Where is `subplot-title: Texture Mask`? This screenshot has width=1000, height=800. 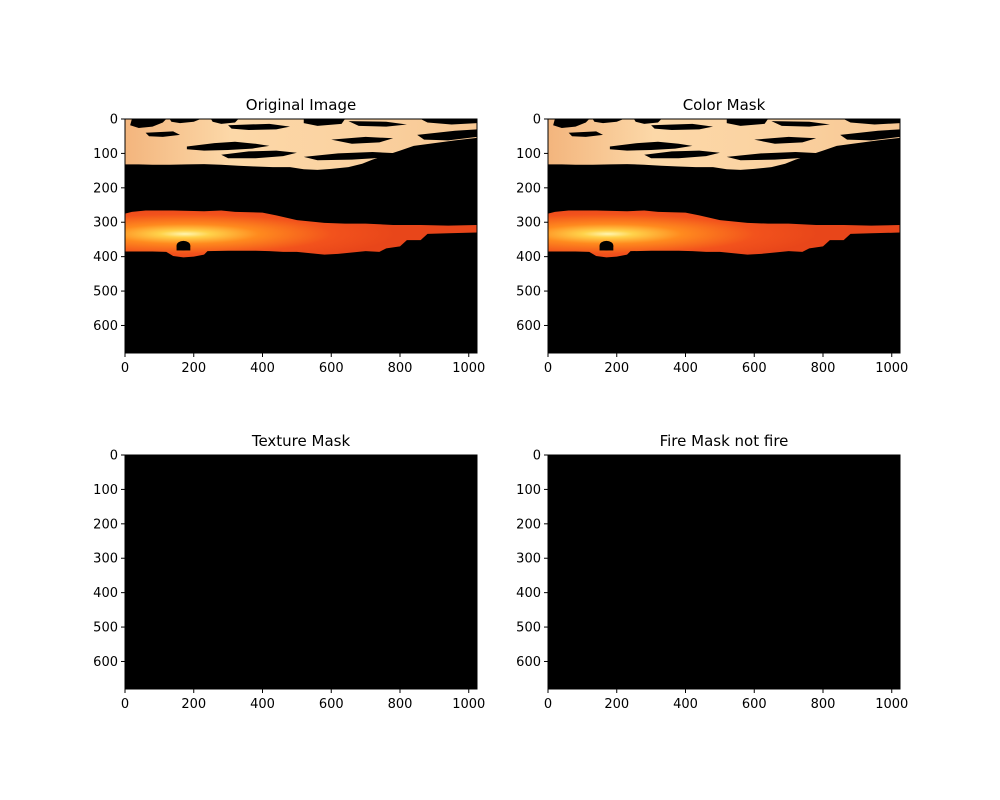 subplot-title: Texture Mask is located at coordinates (301, 441).